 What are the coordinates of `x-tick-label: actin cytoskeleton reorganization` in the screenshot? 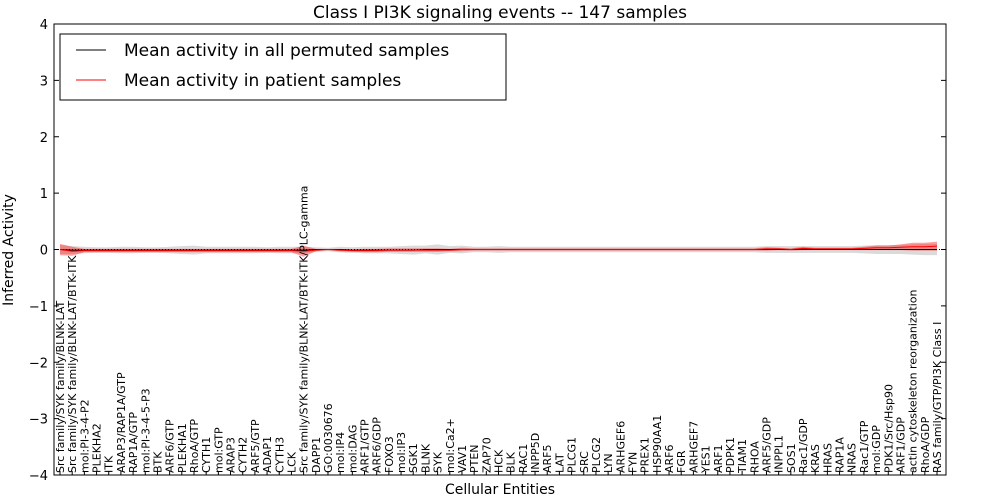 It's located at (913, 381).